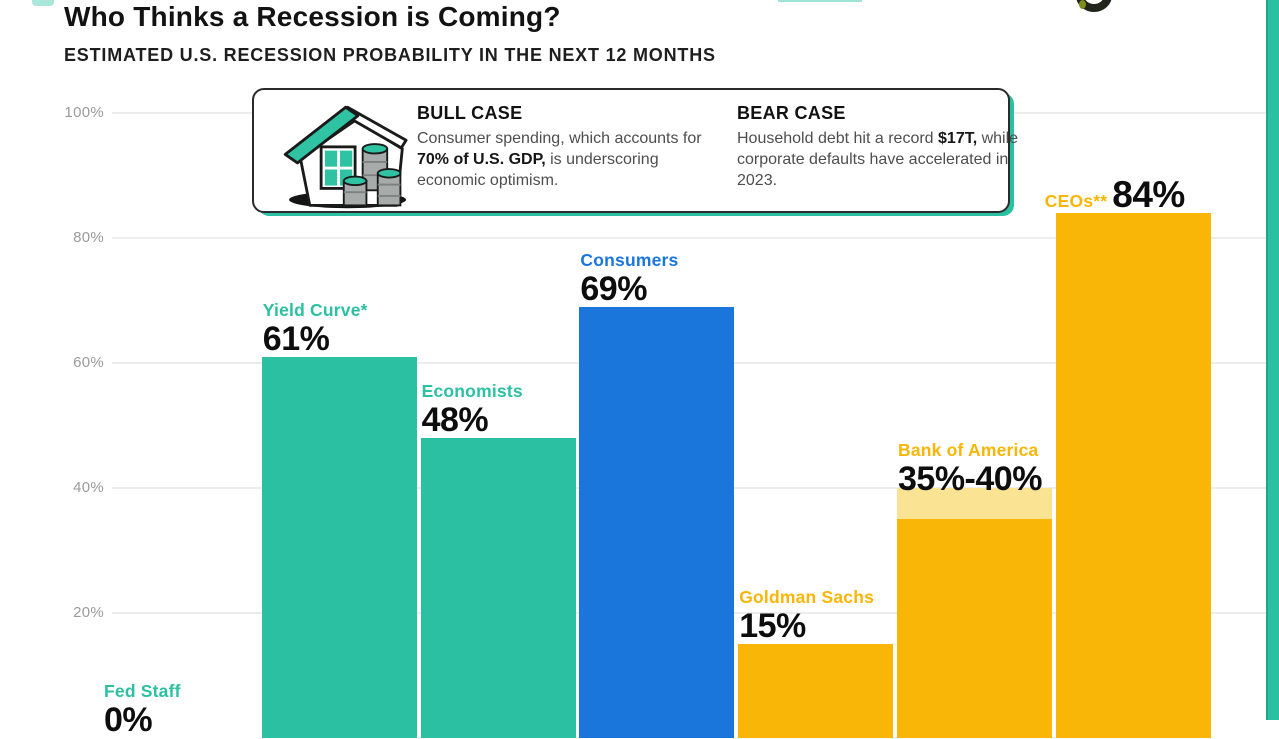 This screenshot has height=739, width=1279. I want to click on bar-value-bank-of-america: 35%-40%, so click(970, 479).